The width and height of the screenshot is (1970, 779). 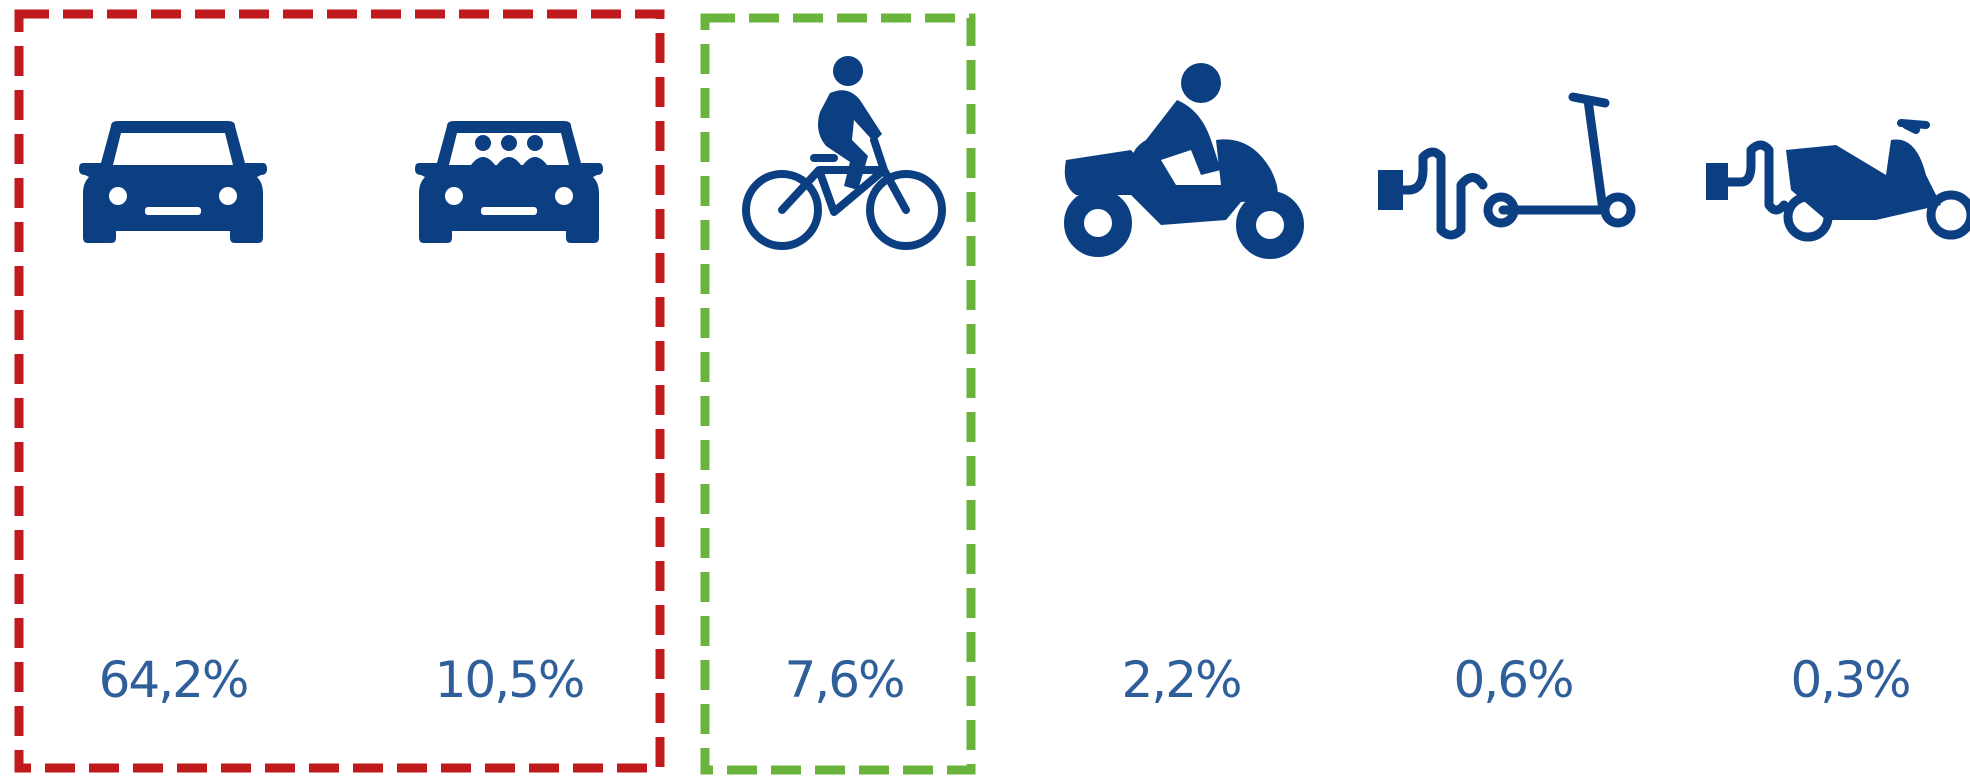 I want to click on share-label: 2,2%, so click(x=1180, y=680).